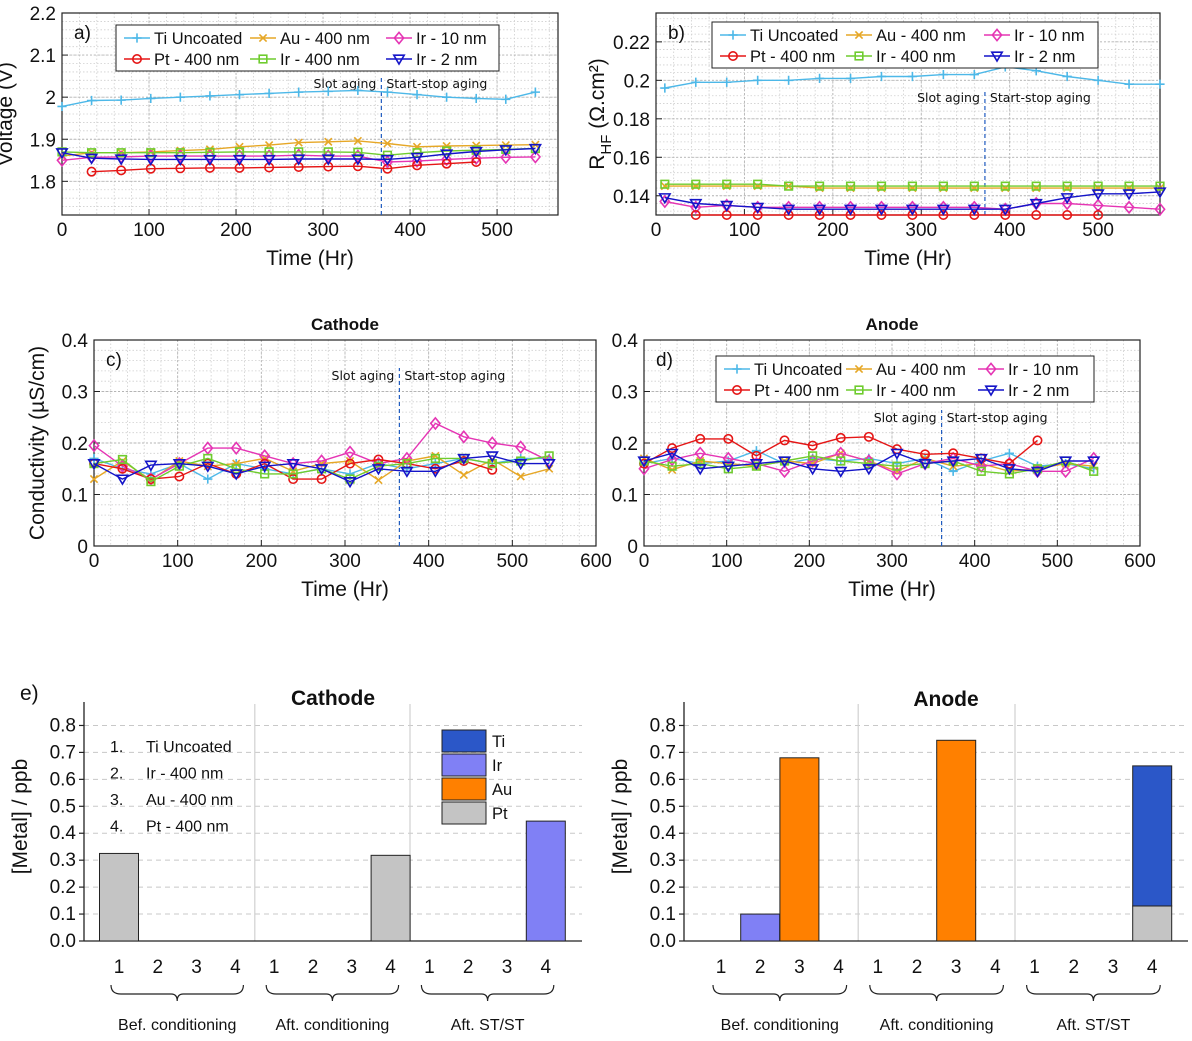  Describe the element at coordinates (906, 36) in the screenshot. I see `legend-item-au-400-nm: Au - 400 nm` at that location.